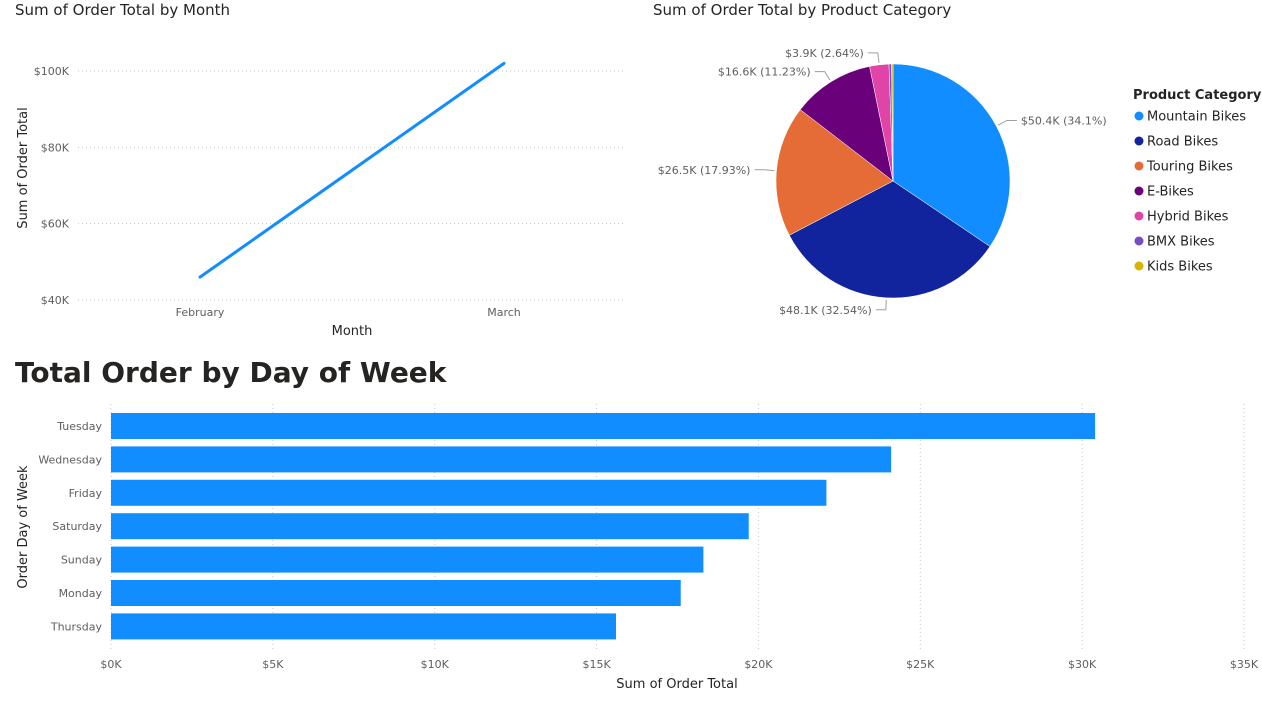 The height and width of the screenshot is (720, 1262). What do you see at coordinates (825, 310) in the screenshot?
I see `pie-data-label: $48.1K (32.54%)` at bounding box center [825, 310].